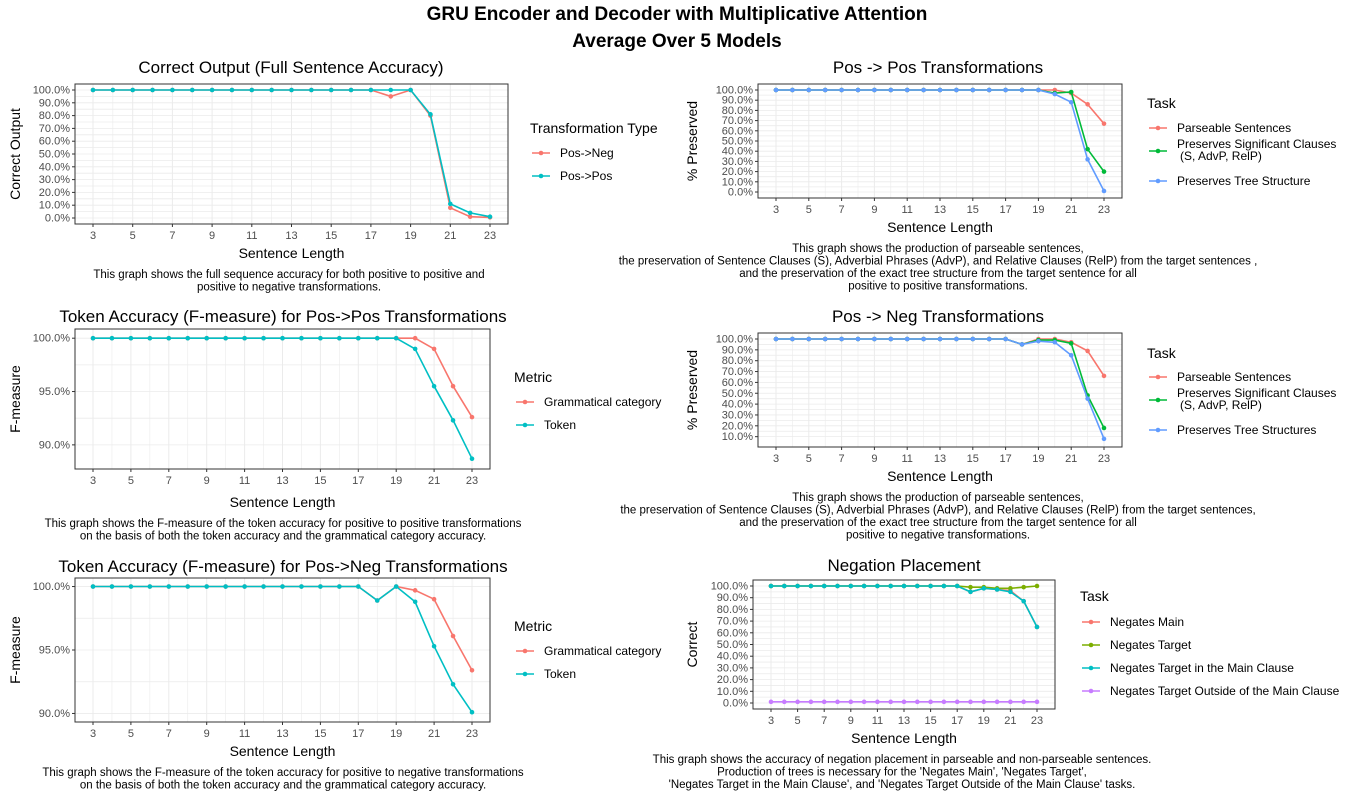 This screenshot has width=1354, height=799. What do you see at coordinates (737, 361) in the screenshot?
I see `ytick-label: 80.0%` at bounding box center [737, 361].